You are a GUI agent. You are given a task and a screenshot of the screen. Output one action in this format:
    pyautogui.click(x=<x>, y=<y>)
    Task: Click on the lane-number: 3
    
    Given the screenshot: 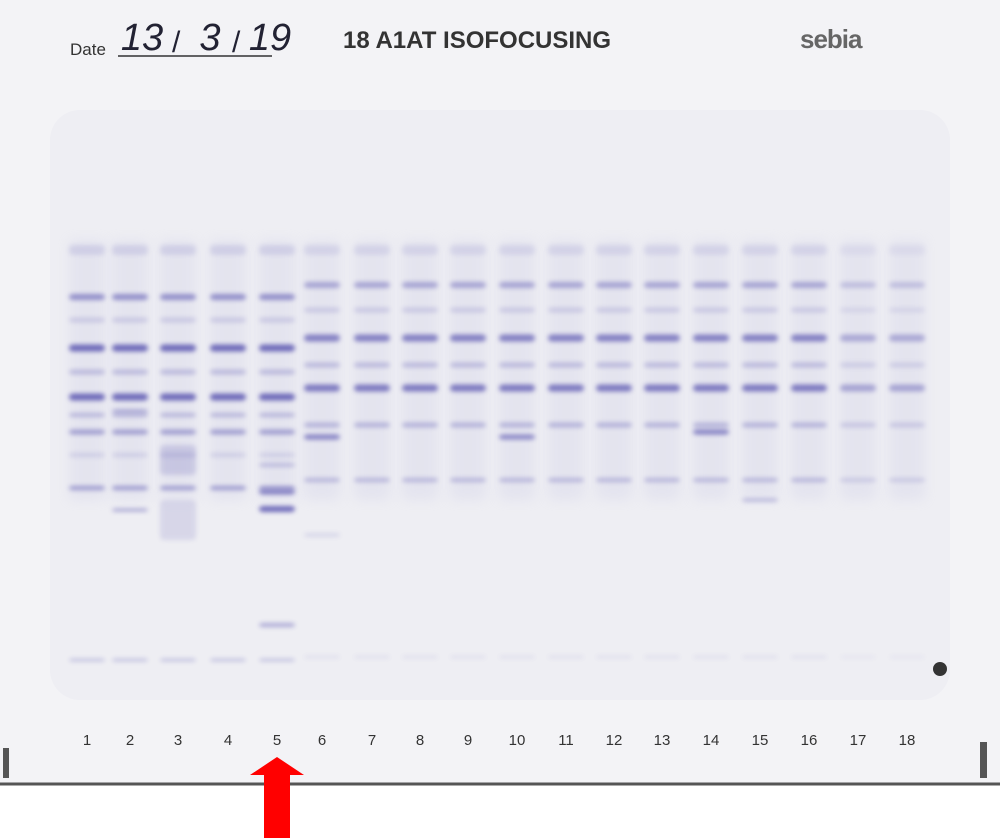 What is the action you would take?
    pyautogui.click(x=178, y=740)
    